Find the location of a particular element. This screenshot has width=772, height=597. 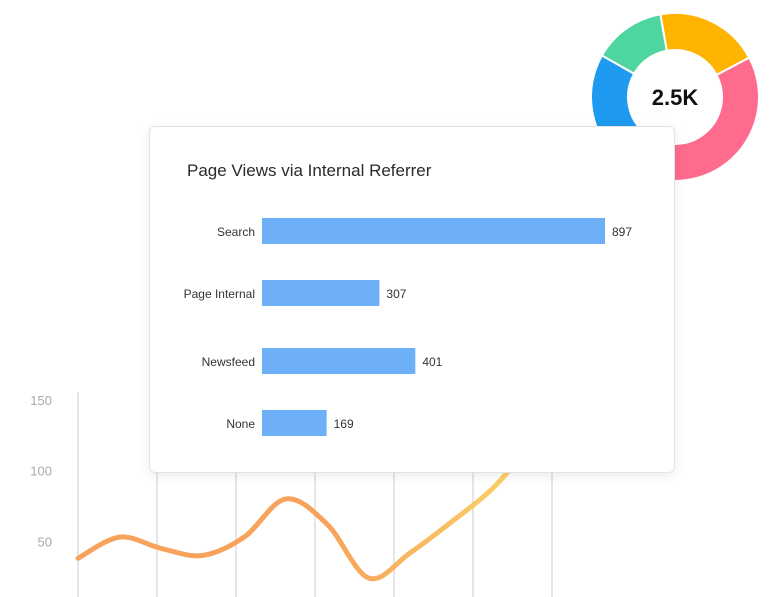

category-label: Newsfeed is located at coordinates (228, 362).